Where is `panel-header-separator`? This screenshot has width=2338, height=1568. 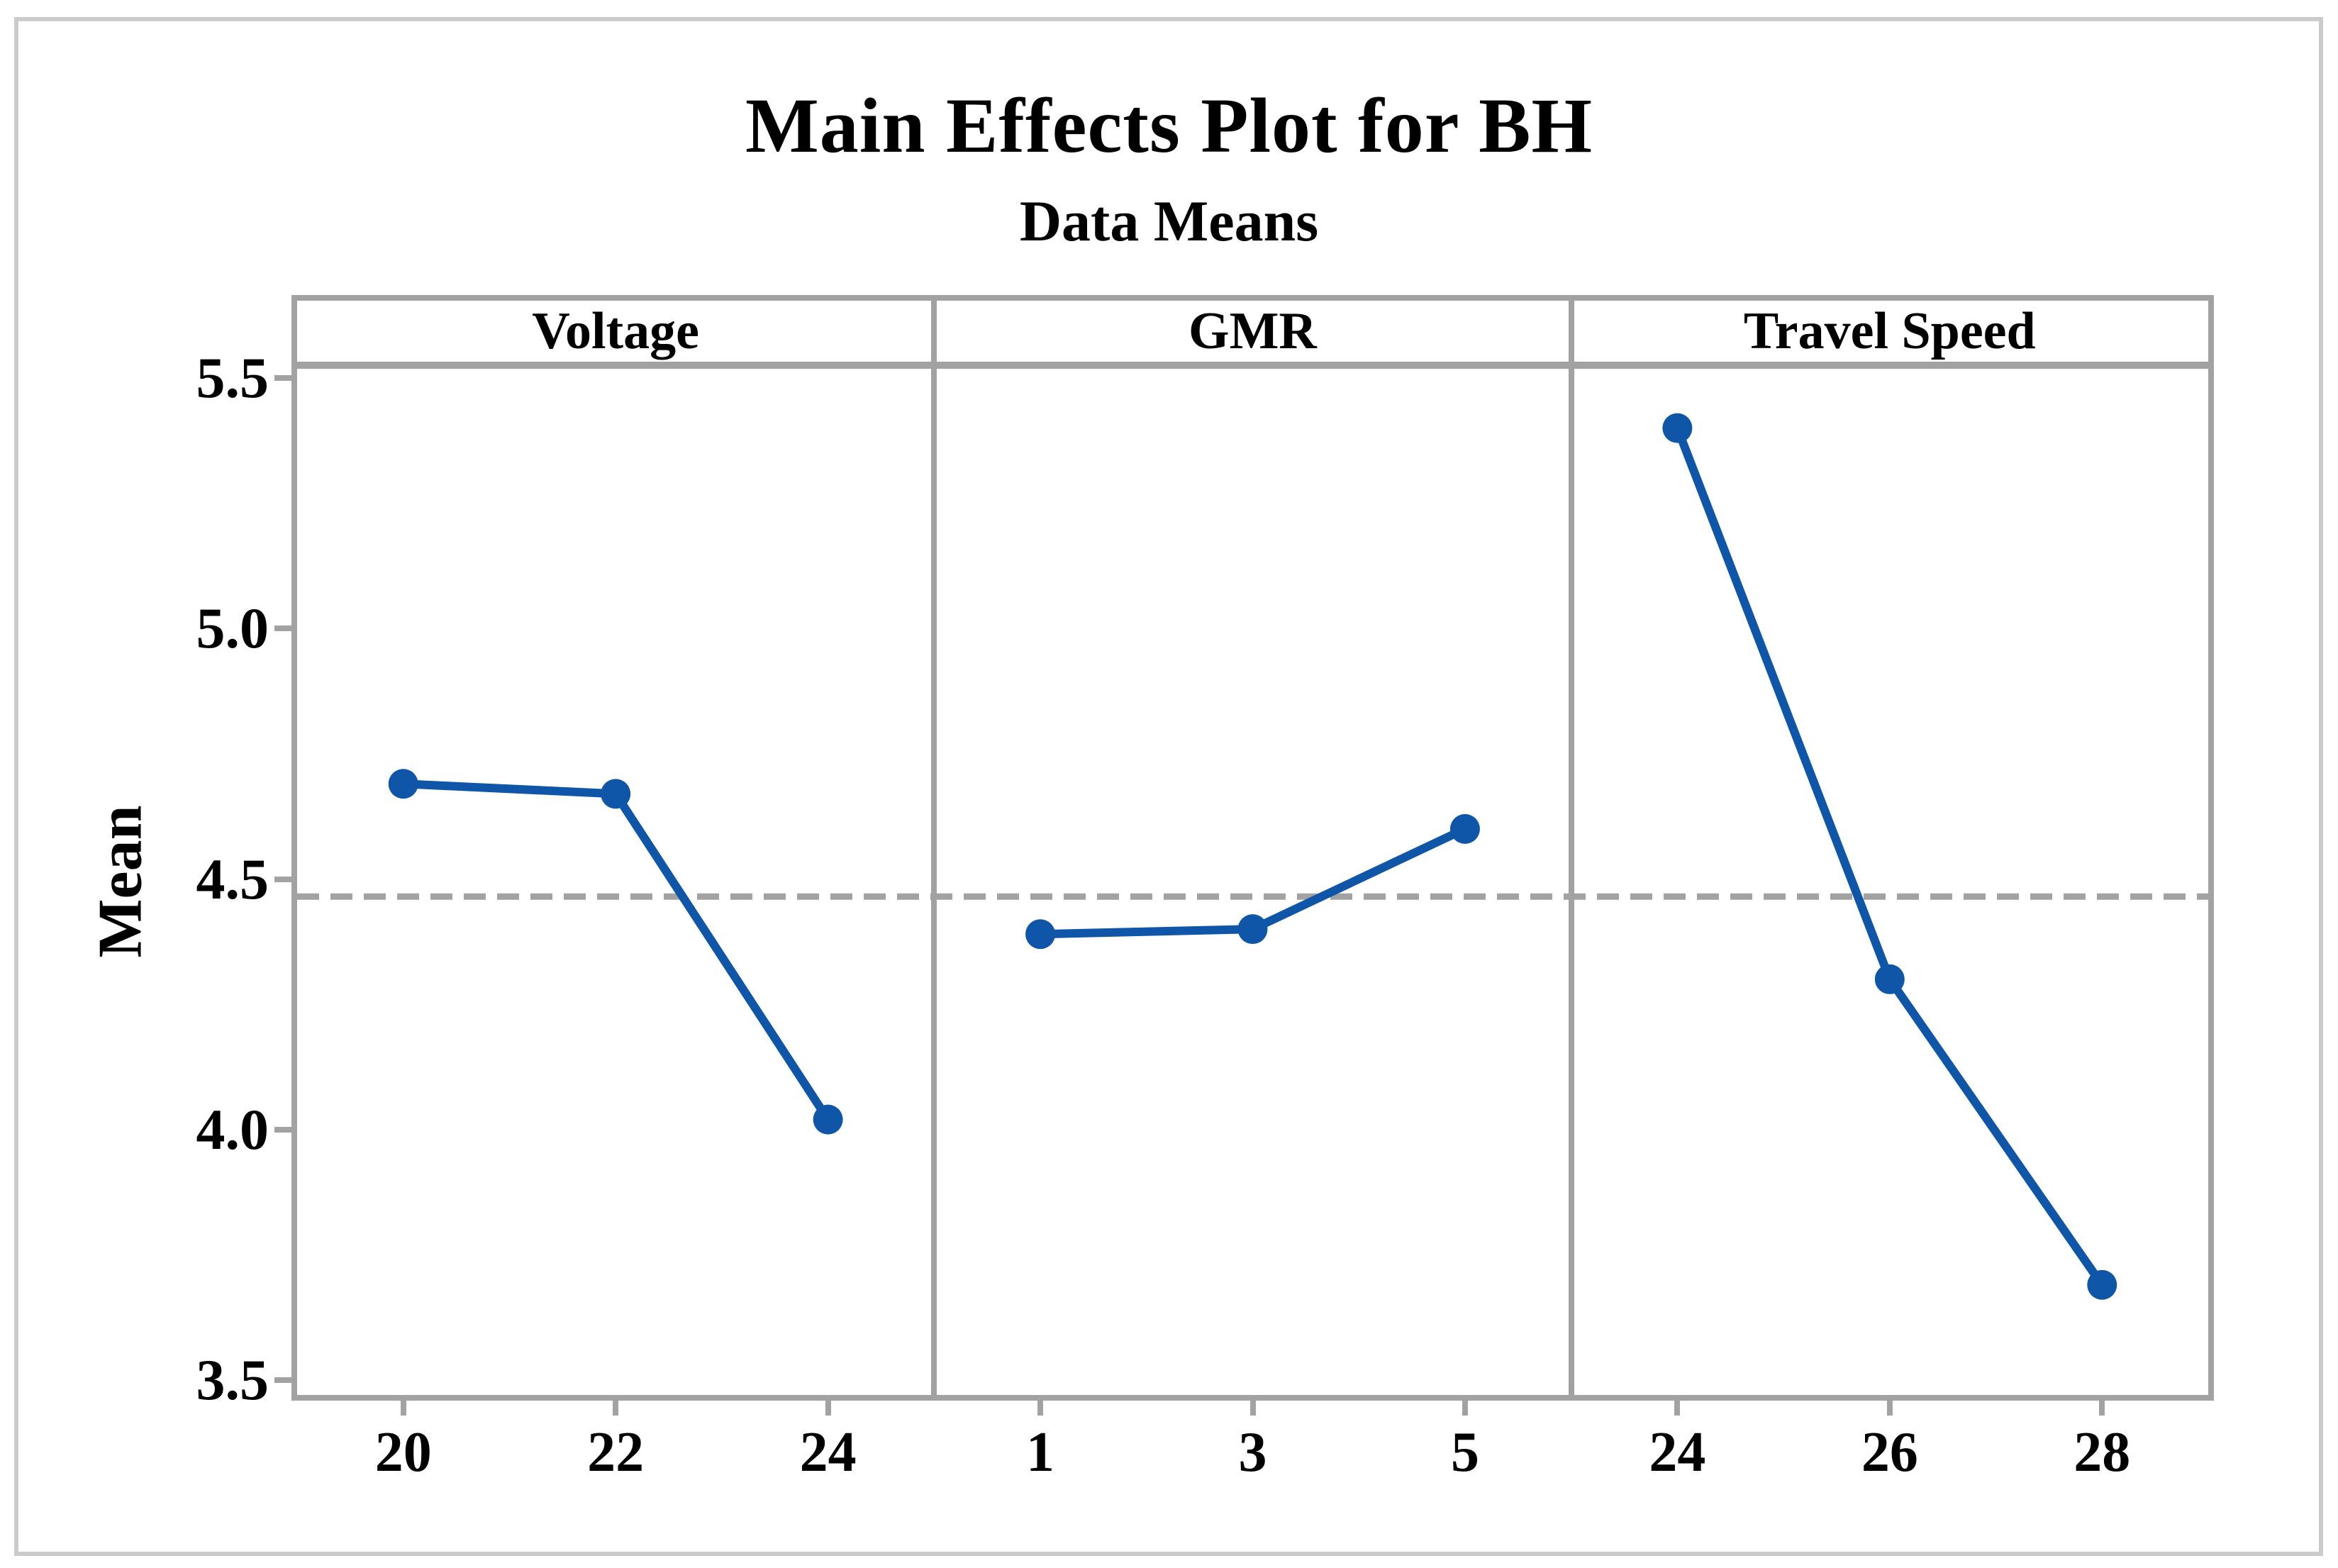 panel-header-separator is located at coordinates (1252, 365).